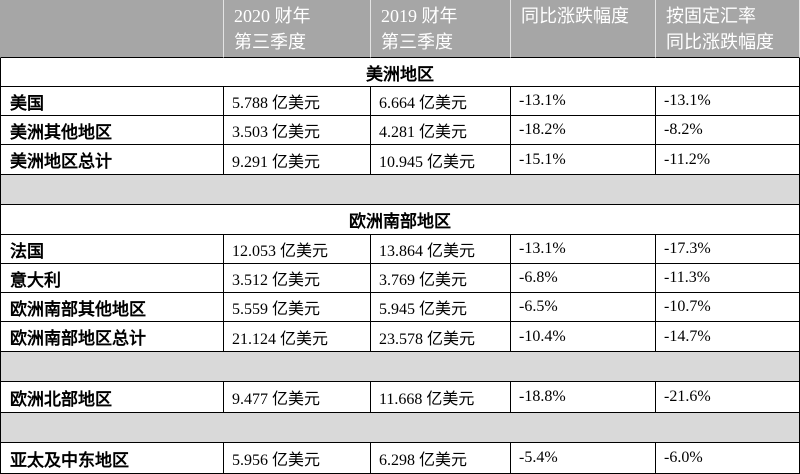 This screenshot has width=800, height=474. Describe the element at coordinates (297, 160) in the screenshot. I see `fy2020-q3-value: 9.291 亿美元` at that location.